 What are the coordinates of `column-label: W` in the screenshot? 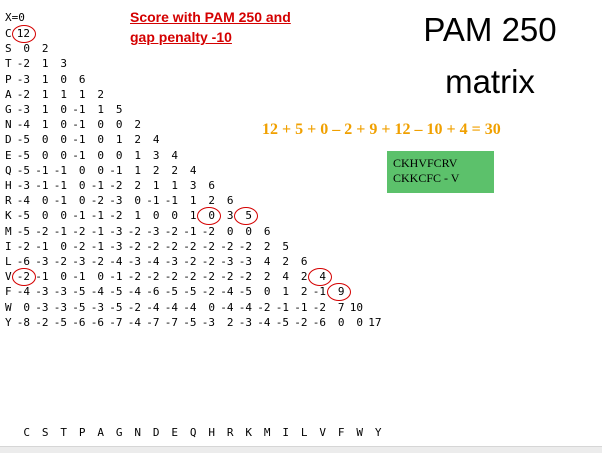 It's located at (359, 432).